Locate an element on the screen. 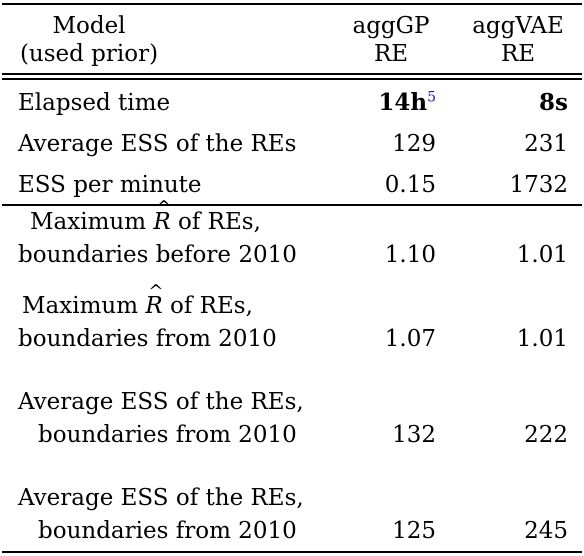 The width and height of the screenshot is (584, 556). row-rhat-before-line2: boundaries before 2010 is located at coordinates (157, 255).